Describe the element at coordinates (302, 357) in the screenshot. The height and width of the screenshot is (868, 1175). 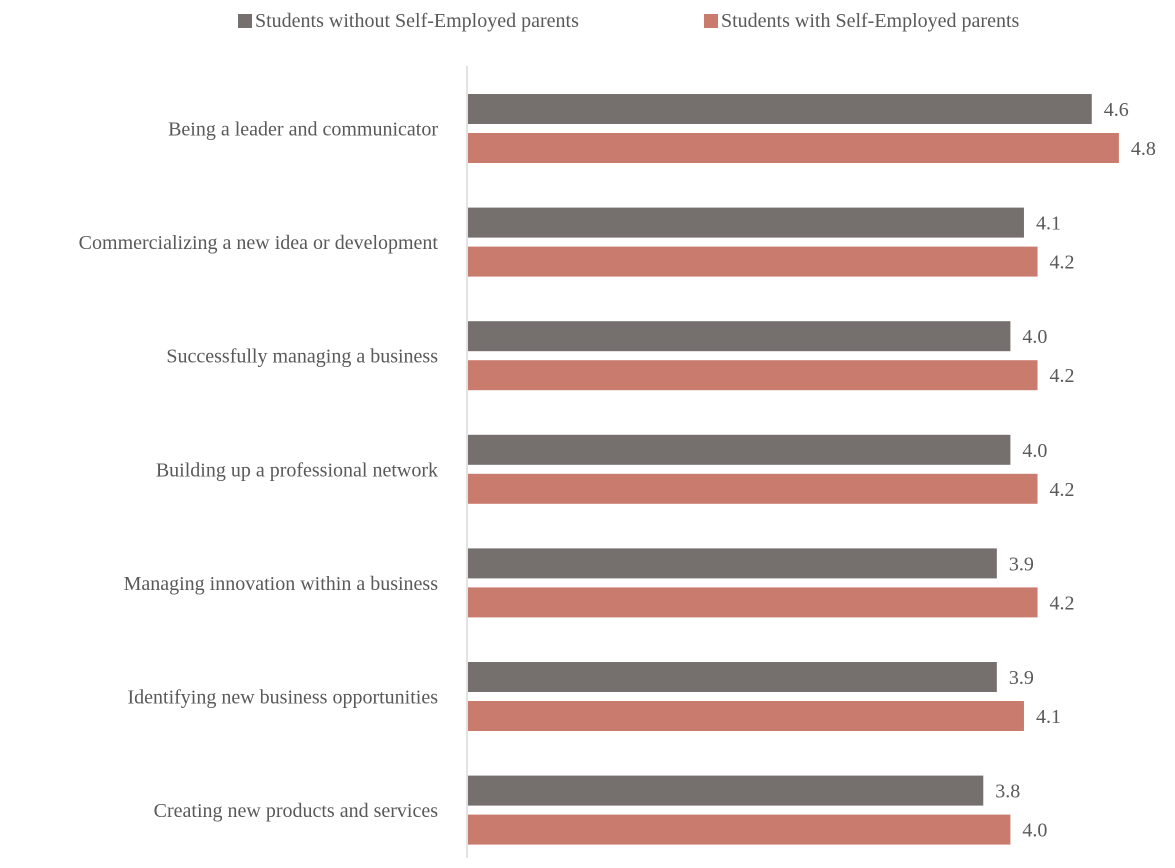
I see `category-label: Successfully managing a business` at that location.